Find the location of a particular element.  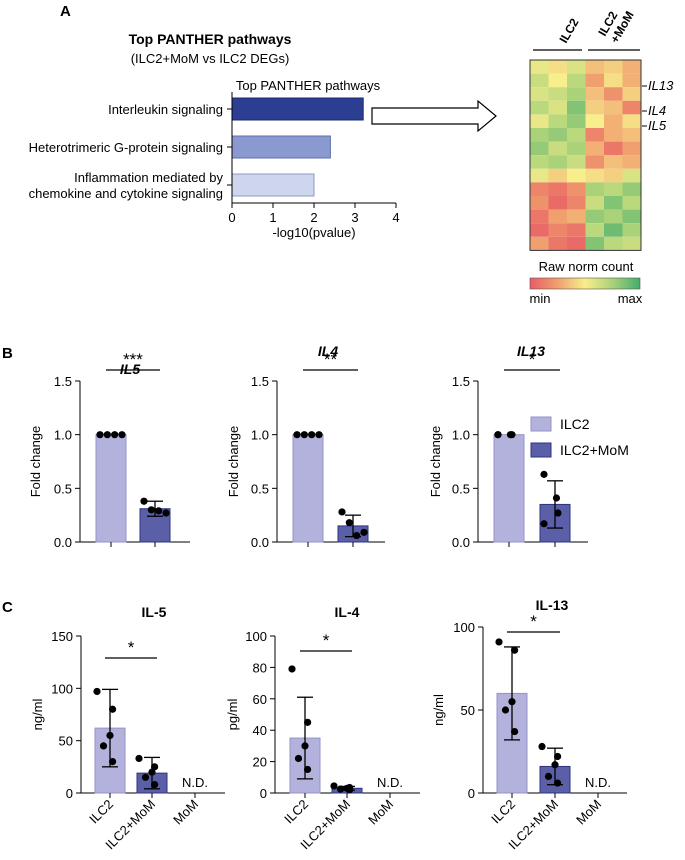

y-axis-label: Fold change is located at coordinates (35, 462).